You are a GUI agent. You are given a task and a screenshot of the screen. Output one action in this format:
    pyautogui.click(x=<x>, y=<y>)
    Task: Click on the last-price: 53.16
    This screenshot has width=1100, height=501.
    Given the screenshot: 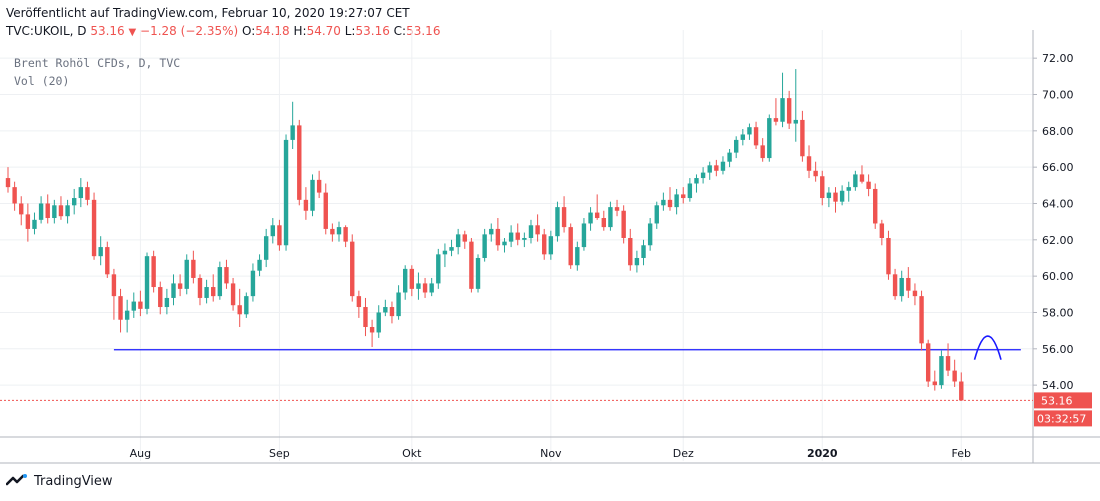 What is the action you would take?
    pyautogui.click(x=107, y=31)
    